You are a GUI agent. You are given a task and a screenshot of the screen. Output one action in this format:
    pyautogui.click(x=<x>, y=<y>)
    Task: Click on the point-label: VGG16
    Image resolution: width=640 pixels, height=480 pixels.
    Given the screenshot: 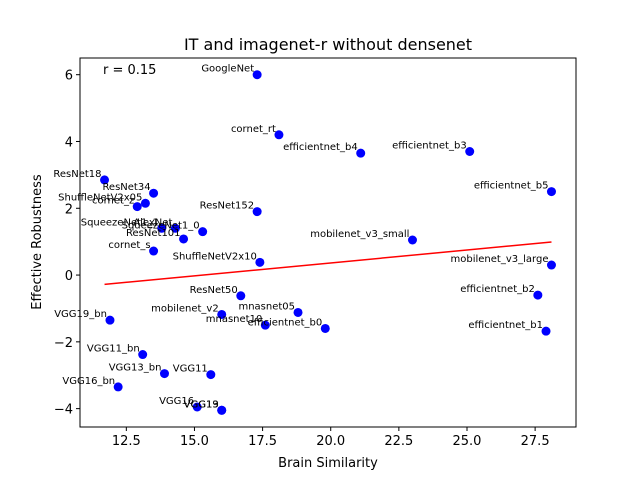 What is the action you would take?
    pyautogui.click(x=176, y=401)
    